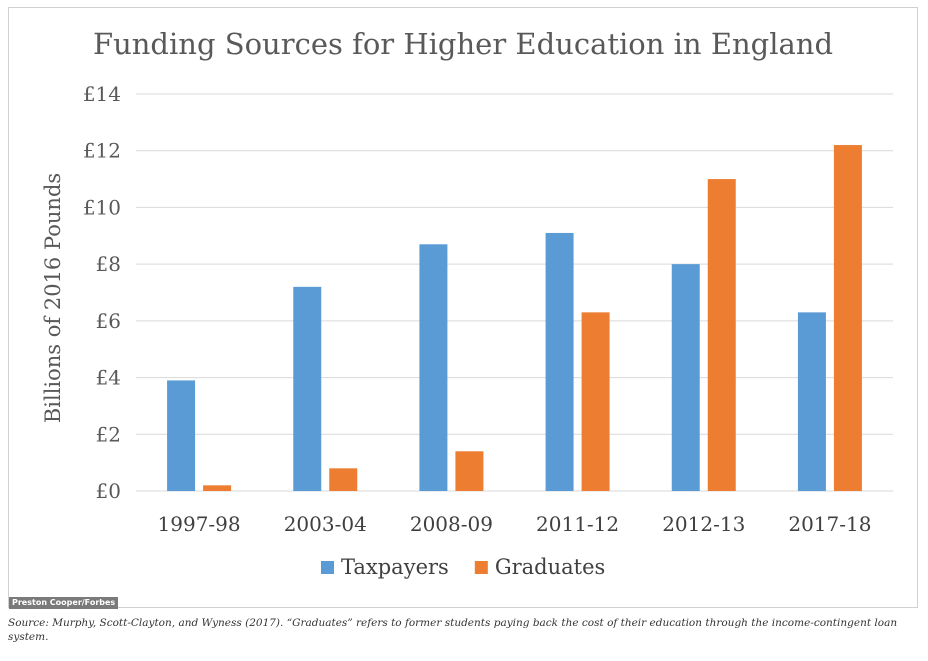 The width and height of the screenshot is (928, 661). Describe the element at coordinates (108, 491) in the screenshot. I see `y-tick-label: £0` at that location.